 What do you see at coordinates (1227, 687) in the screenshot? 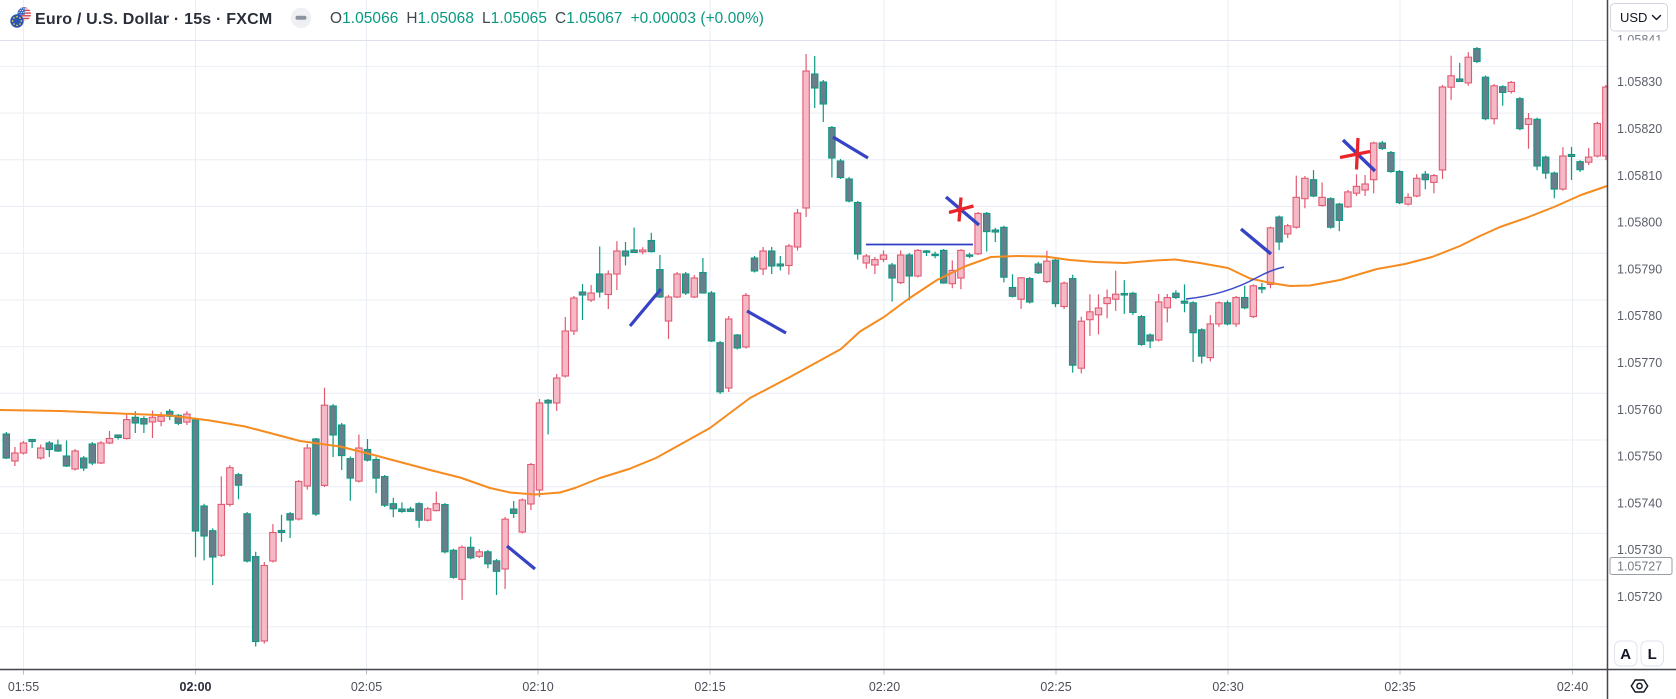
I see `svg-text: 02:30` at bounding box center [1227, 687].